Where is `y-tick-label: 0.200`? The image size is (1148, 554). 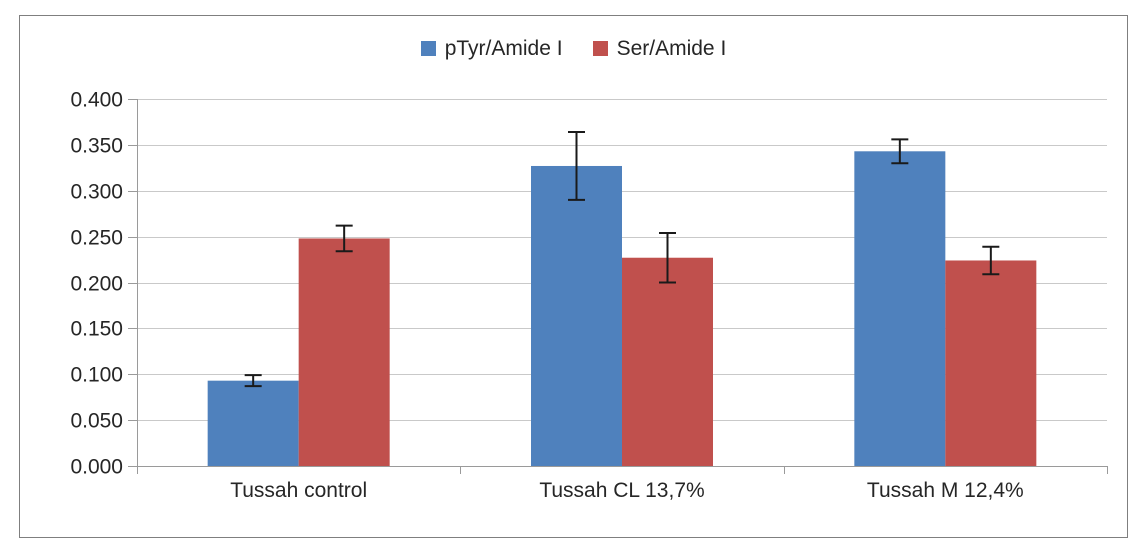
y-tick-label: 0.200 is located at coordinates (96, 284).